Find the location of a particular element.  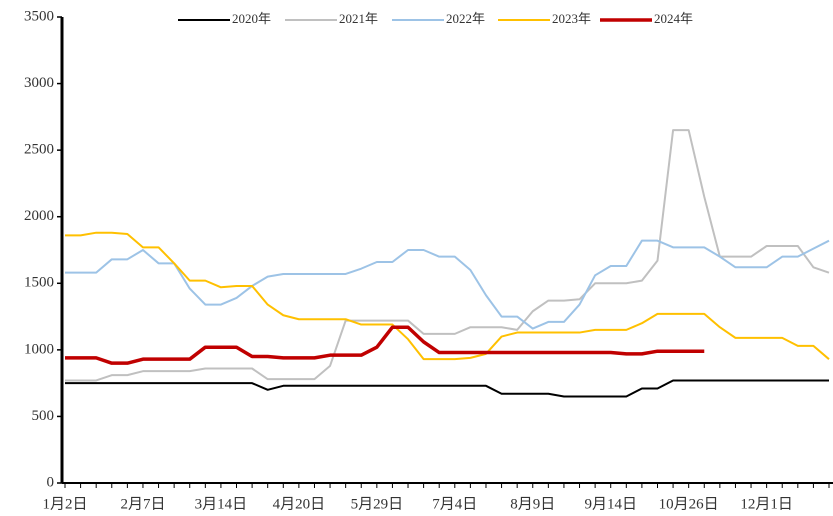

legend-label: 2022年 is located at coordinates (465, 18).